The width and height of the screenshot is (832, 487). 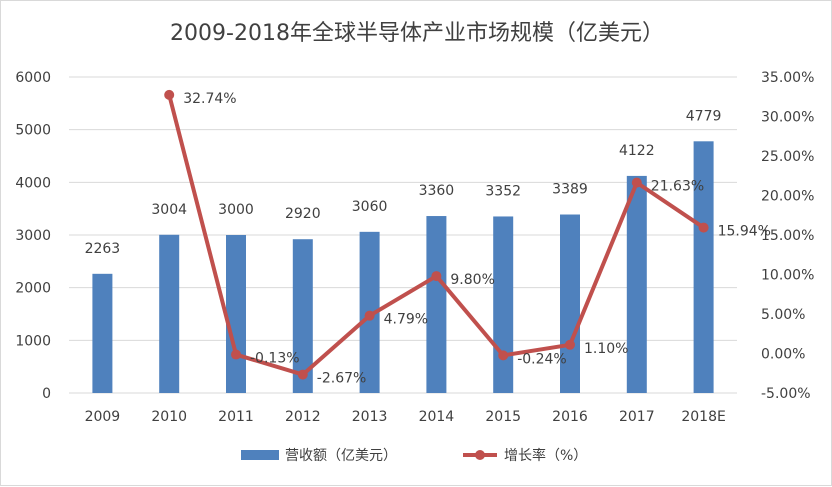 What do you see at coordinates (342, 379) in the screenshot?
I see `growth-rate-data-label: -2.67%` at bounding box center [342, 379].